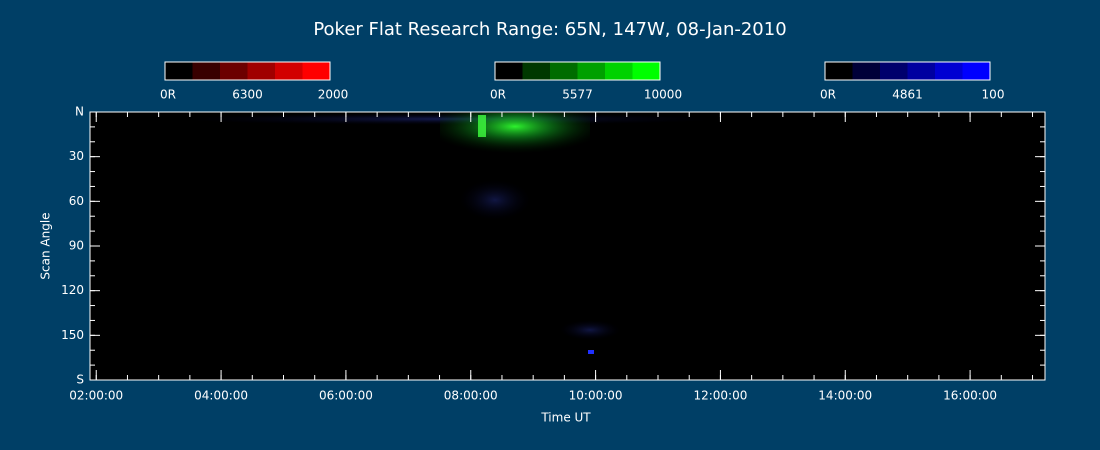 The width and height of the screenshot is (1100, 450). Describe the element at coordinates (720, 396) in the screenshot. I see `x-tick-label: 12:00:00` at that location.